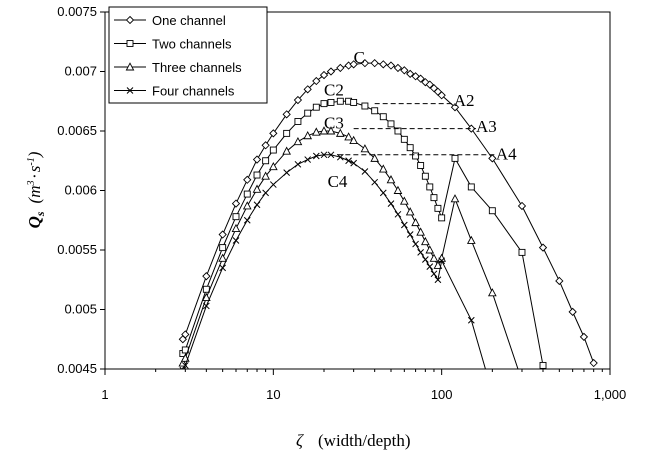  I want to click on x-tick-label: 10, so click(273, 394).